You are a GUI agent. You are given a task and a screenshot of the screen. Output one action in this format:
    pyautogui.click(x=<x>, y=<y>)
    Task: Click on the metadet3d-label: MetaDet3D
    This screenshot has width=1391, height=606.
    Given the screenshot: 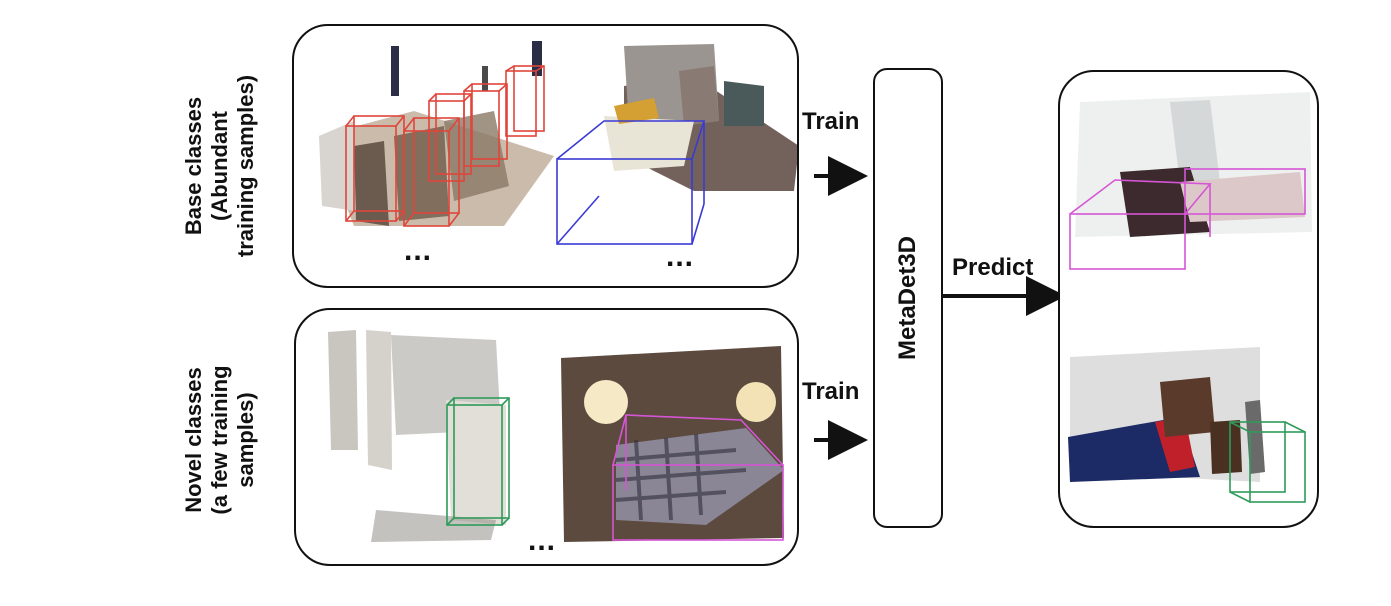 What is the action you would take?
    pyautogui.click(x=907, y=298)
    